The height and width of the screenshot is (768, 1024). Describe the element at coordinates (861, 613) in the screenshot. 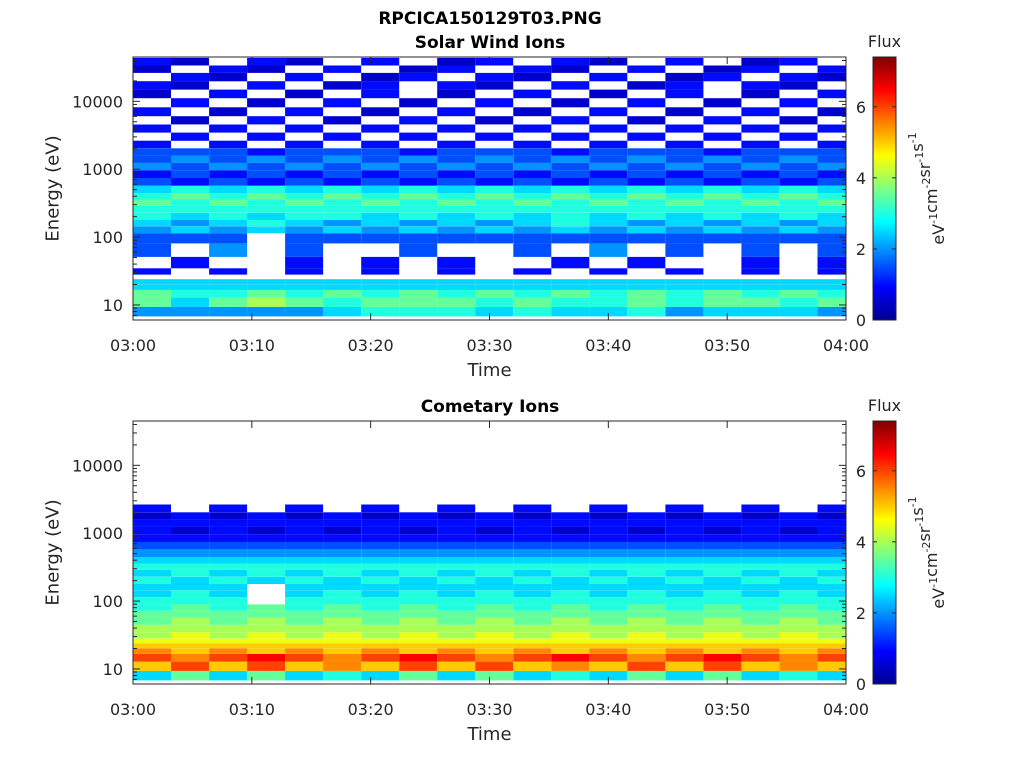

I see `colorbar-tick-label: 2` at that location.